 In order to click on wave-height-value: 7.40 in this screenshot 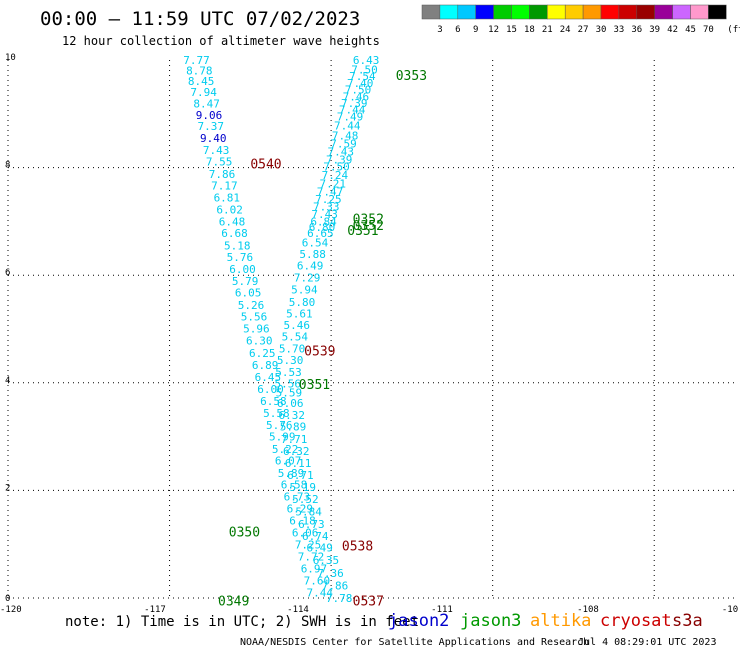, I will do `click(360, 83)`.